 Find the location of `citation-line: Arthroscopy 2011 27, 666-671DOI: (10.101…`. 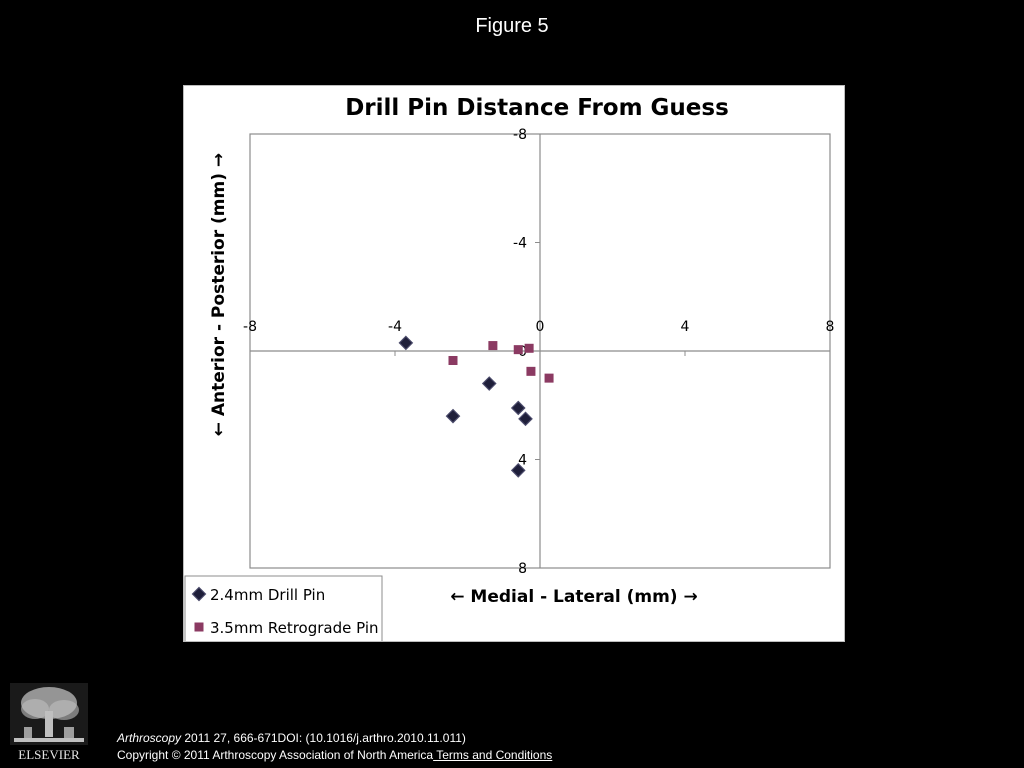

citation-line: Arthroscopy 2011 27, 666-671DOI: (10.101… is located at coordinates (334, 738).